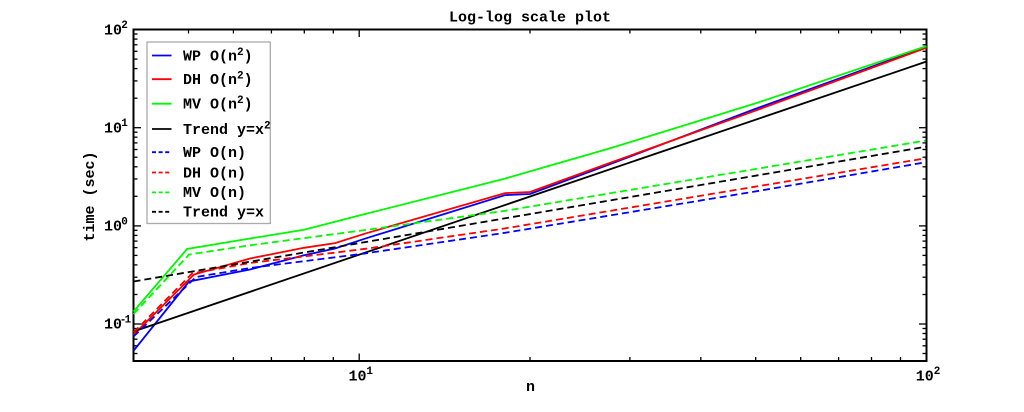 The height and width of the screenshot is (412, 1024). I want to click on svg-text: n, so click(530, 387).